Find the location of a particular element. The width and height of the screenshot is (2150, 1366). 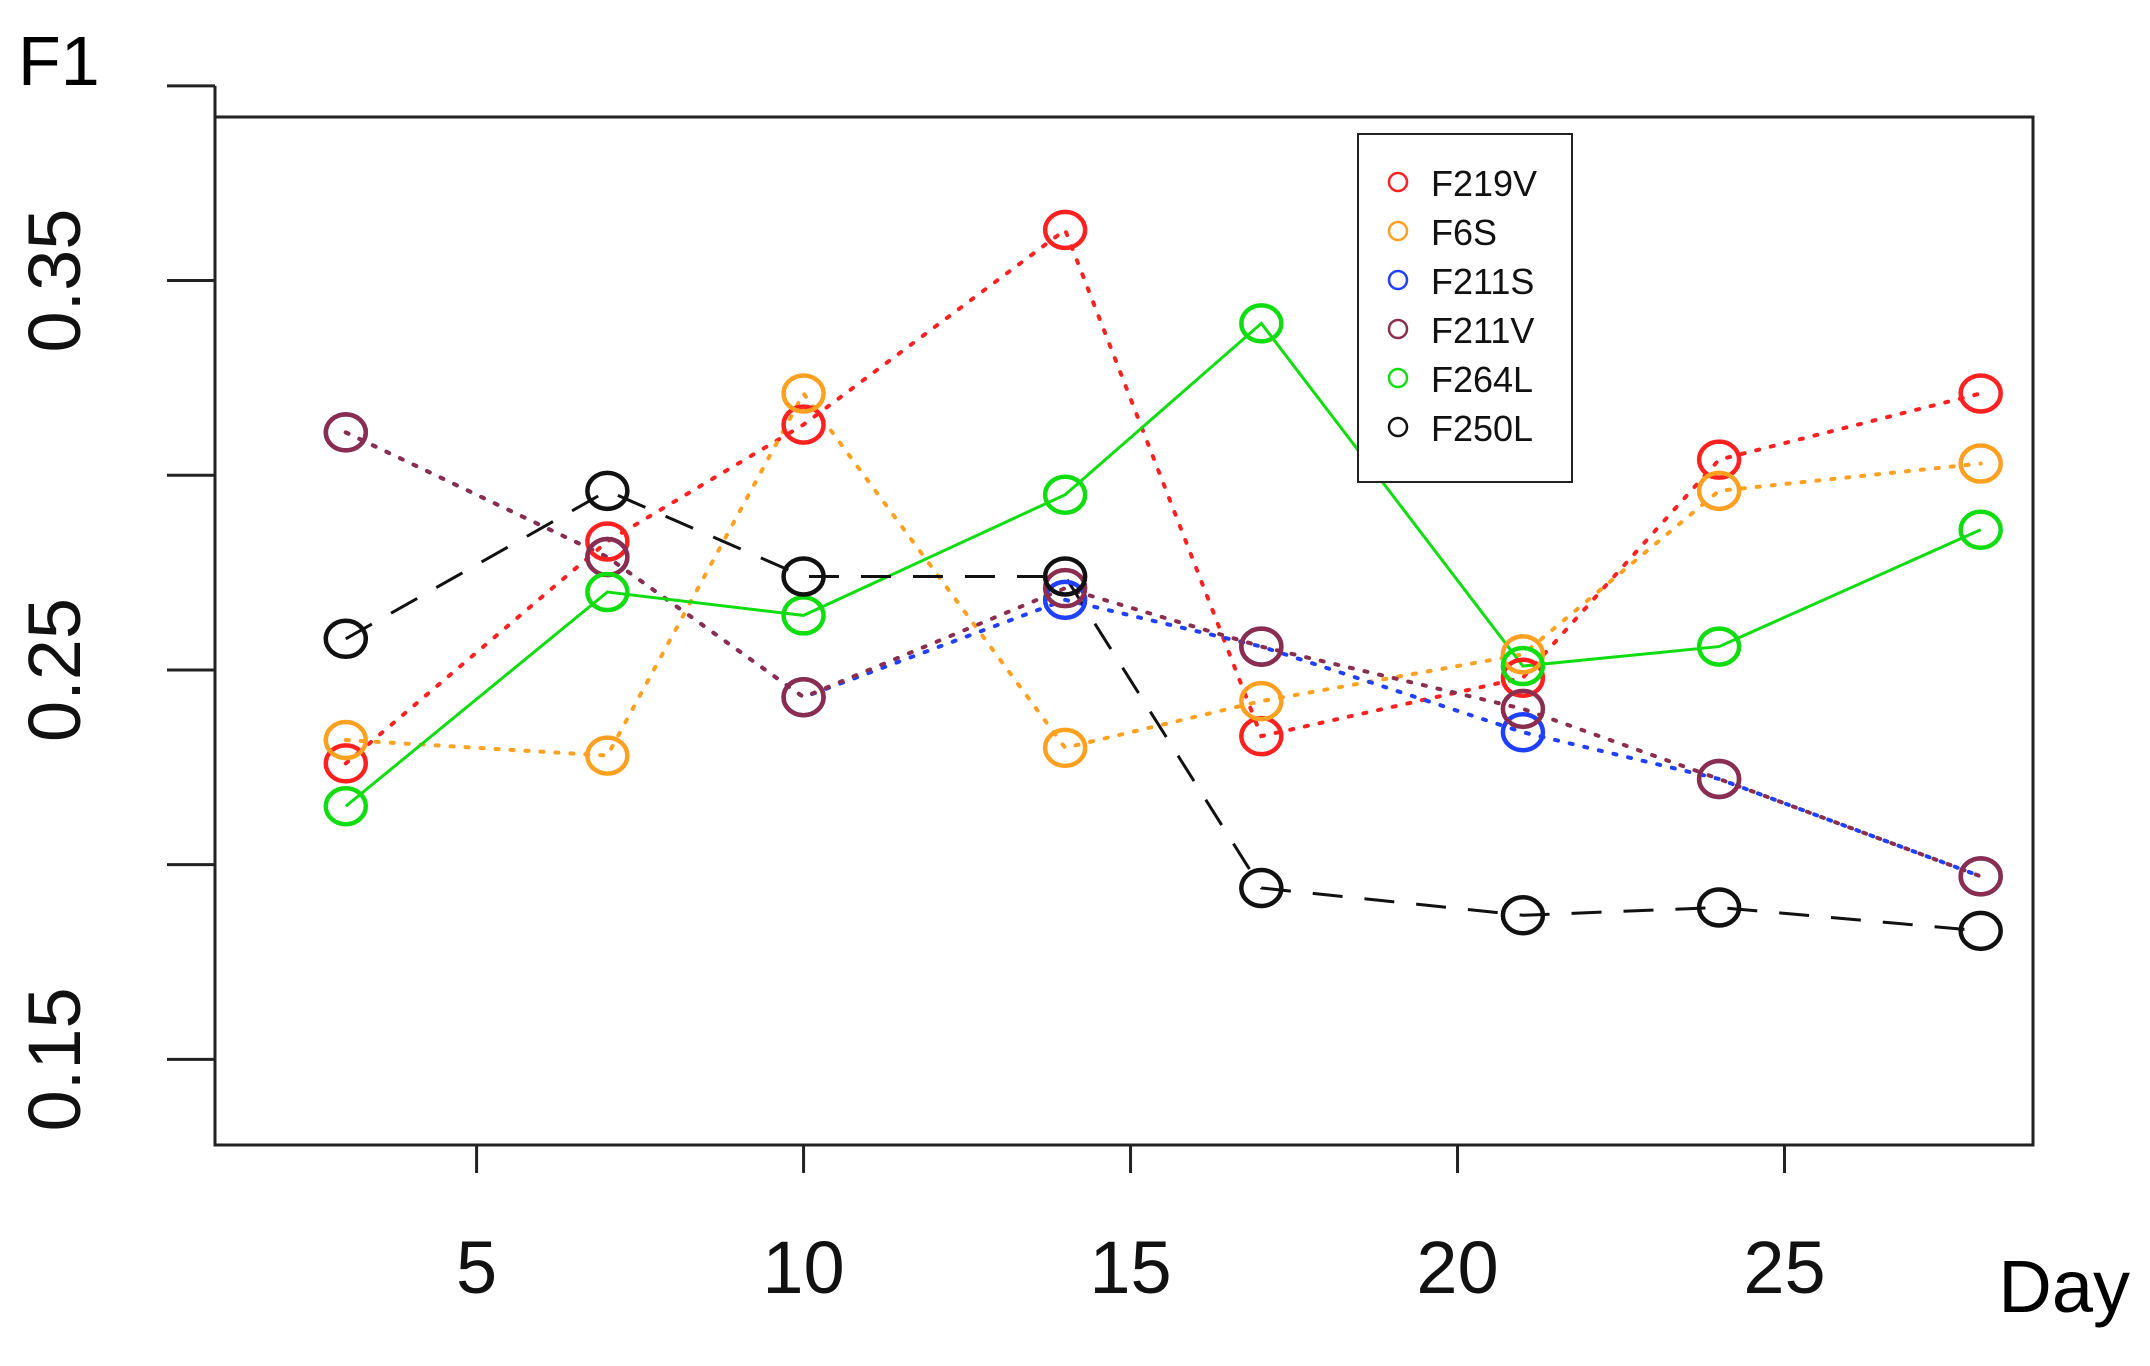

legend-label-f6s: F6S is located at coordinates (1464, 232).